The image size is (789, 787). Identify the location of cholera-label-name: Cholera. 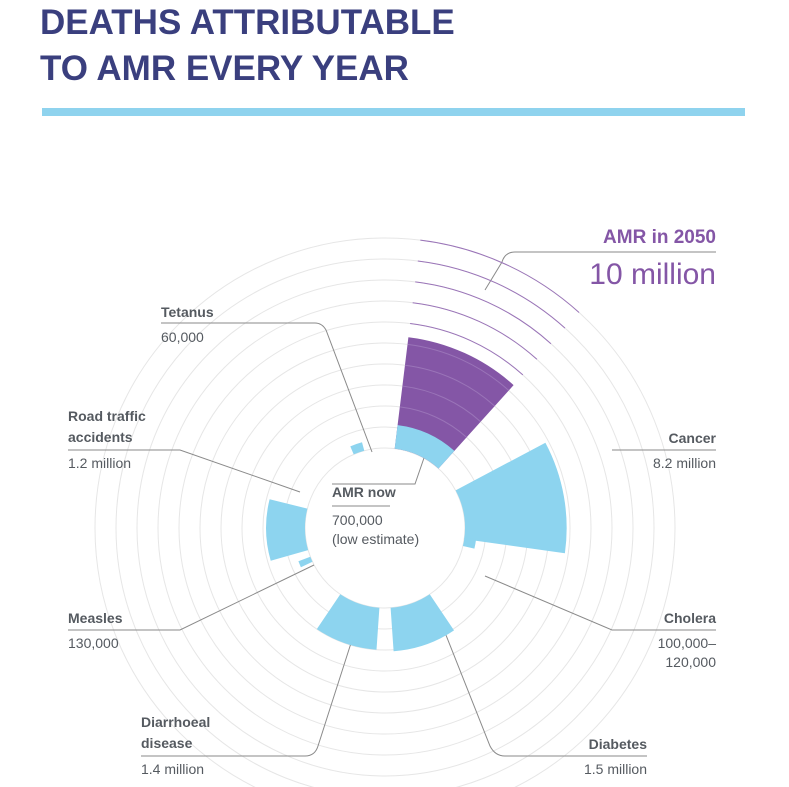
(690, 618).